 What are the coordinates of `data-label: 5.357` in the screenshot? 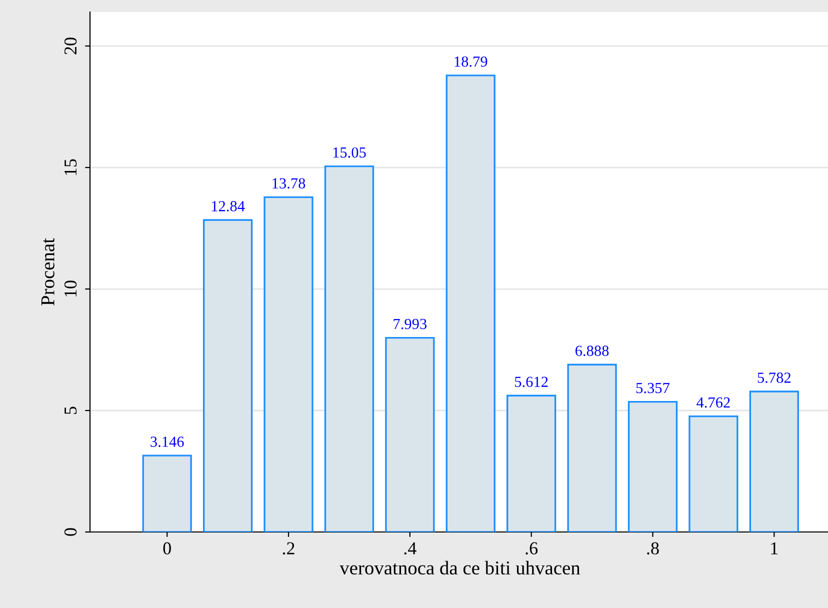 It's located at (653, 388).